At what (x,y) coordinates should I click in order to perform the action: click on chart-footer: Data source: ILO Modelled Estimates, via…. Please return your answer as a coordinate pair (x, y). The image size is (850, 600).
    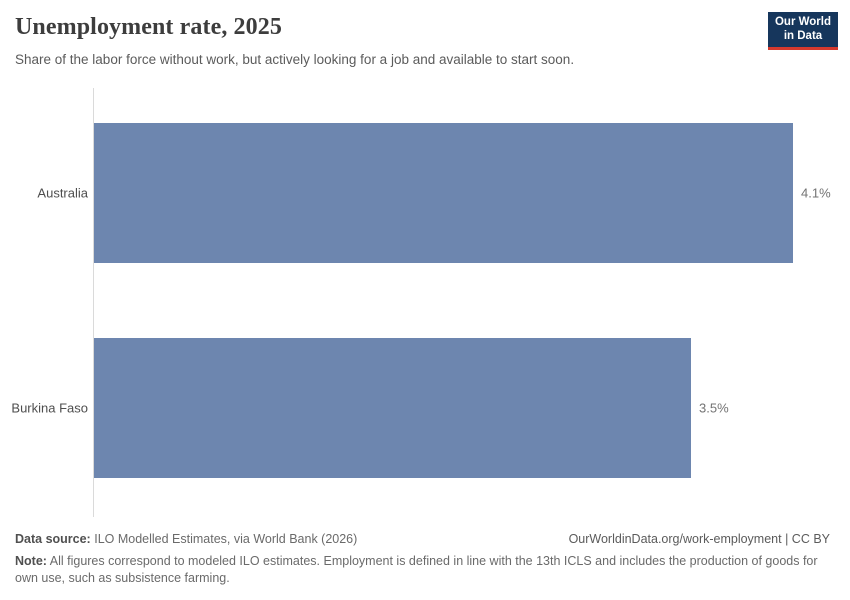
    Looking at the image, I should click on (422, 559).